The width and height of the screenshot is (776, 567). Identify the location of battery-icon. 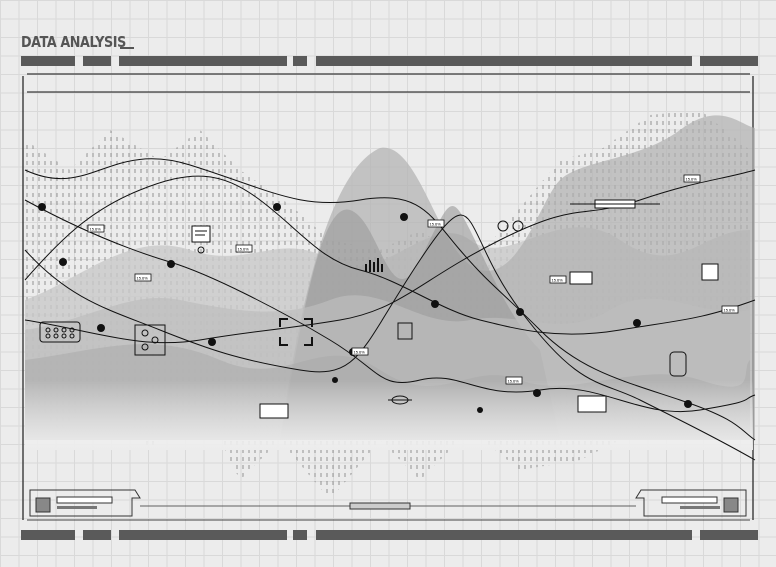
(581, 278).